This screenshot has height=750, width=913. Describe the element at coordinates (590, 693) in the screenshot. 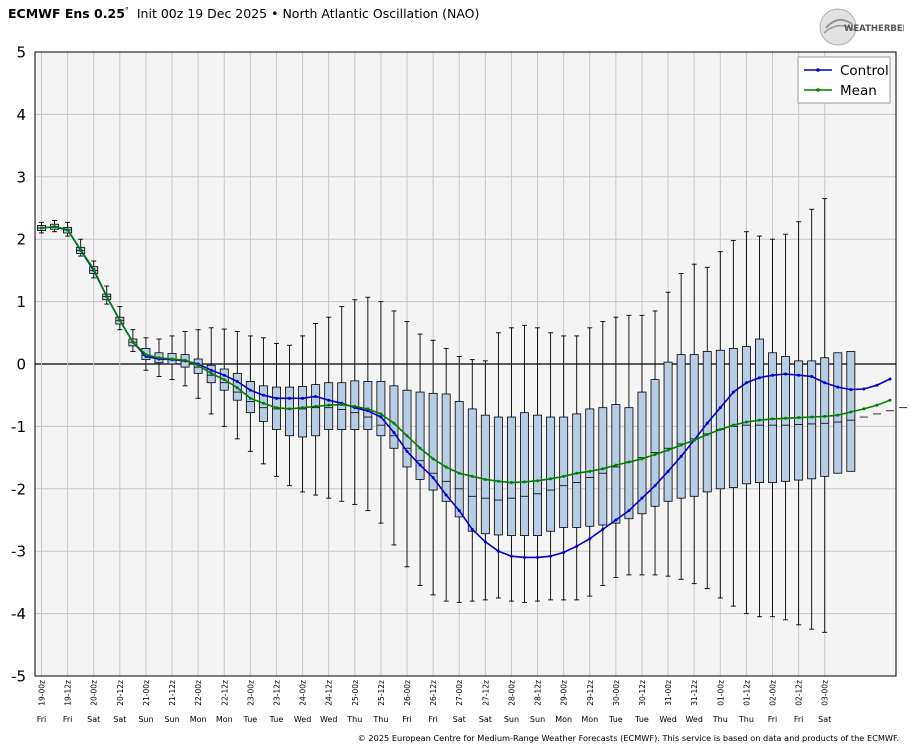

I see `x-tick-label: 29-12z` at that location.